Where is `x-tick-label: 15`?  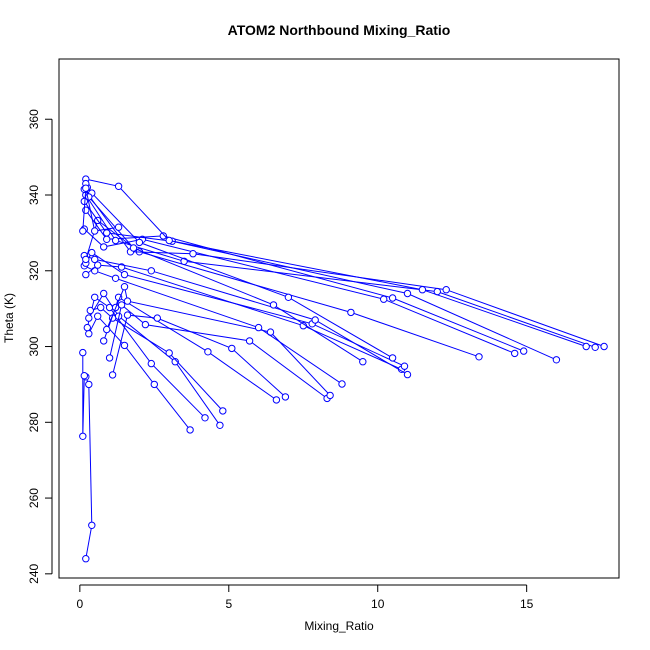 x-tick-label: 15 is located at coordinates (527, 604).